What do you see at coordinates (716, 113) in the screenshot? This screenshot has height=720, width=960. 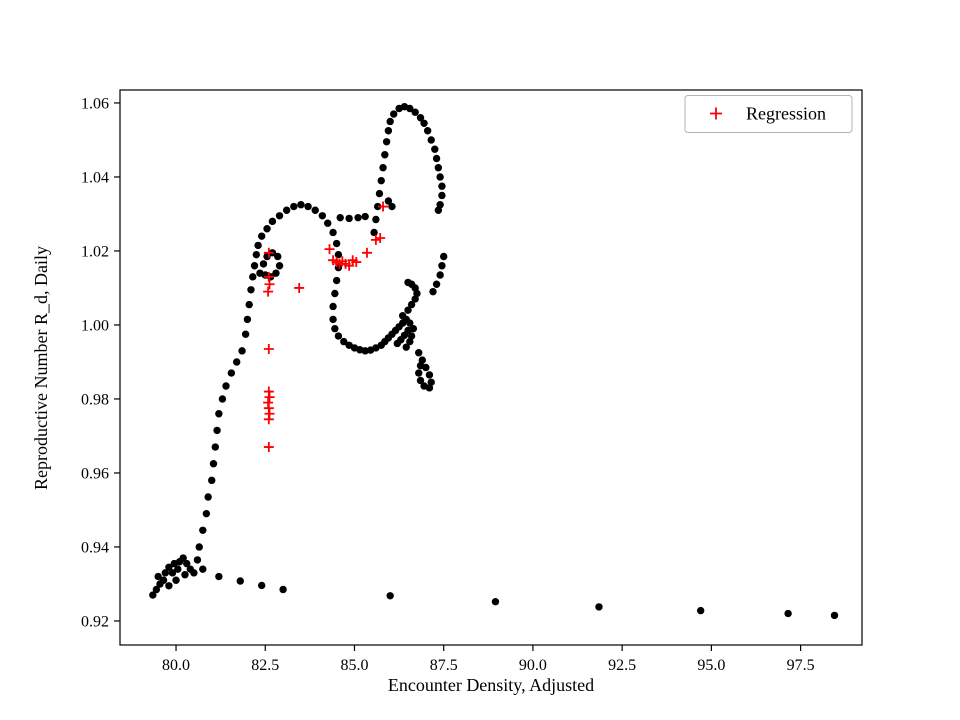 I see `legend-plus-icon` at bounding box center [716, 113].